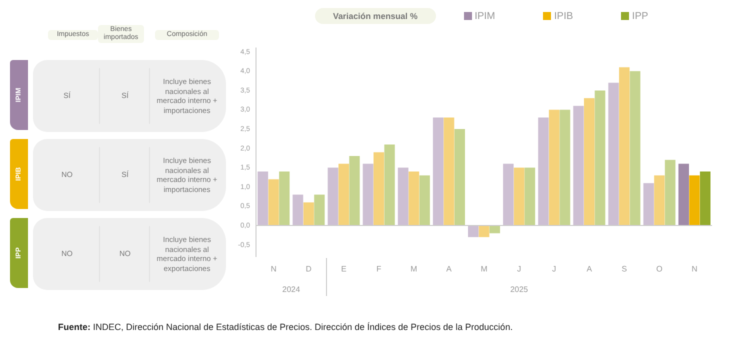 The height and width of the screenshot is (337, 730). I want to click on legend-label: IPIB, so click(564, 16).